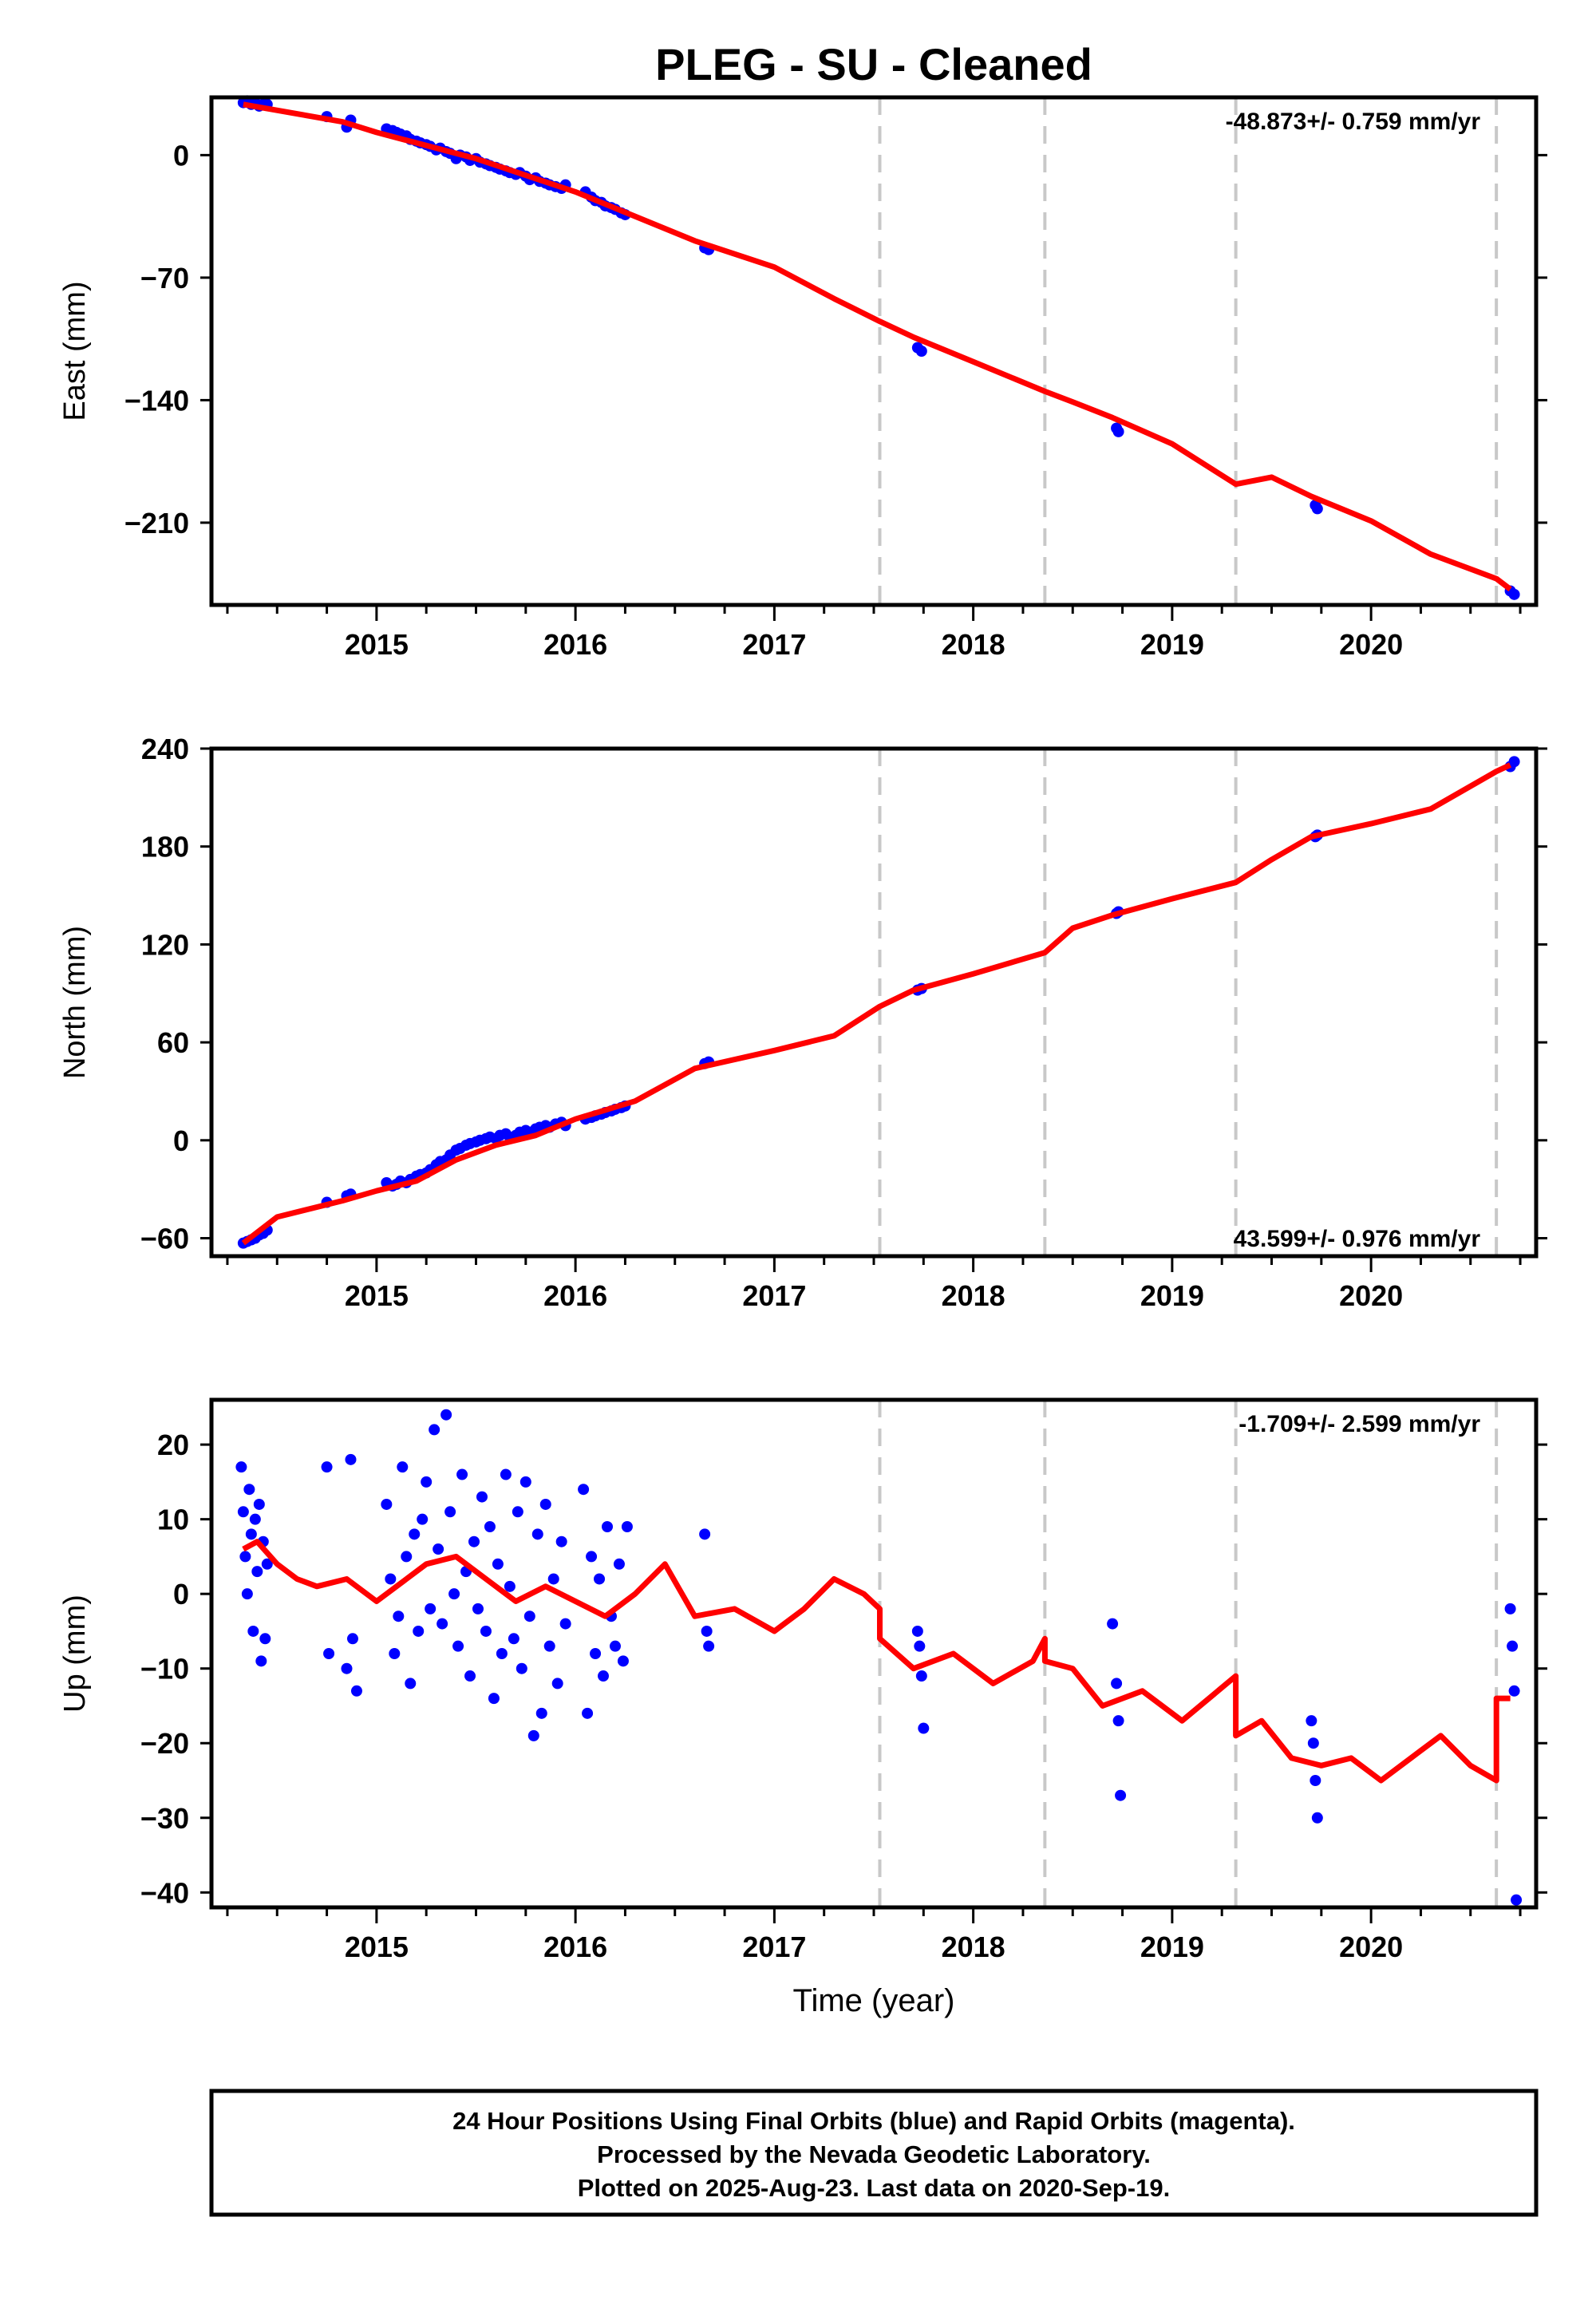 The image size is (1596, 2316). Describe the element at coordinates (377, 1295) in the screenshot. I see `x-tick-label: 2015` at that location.